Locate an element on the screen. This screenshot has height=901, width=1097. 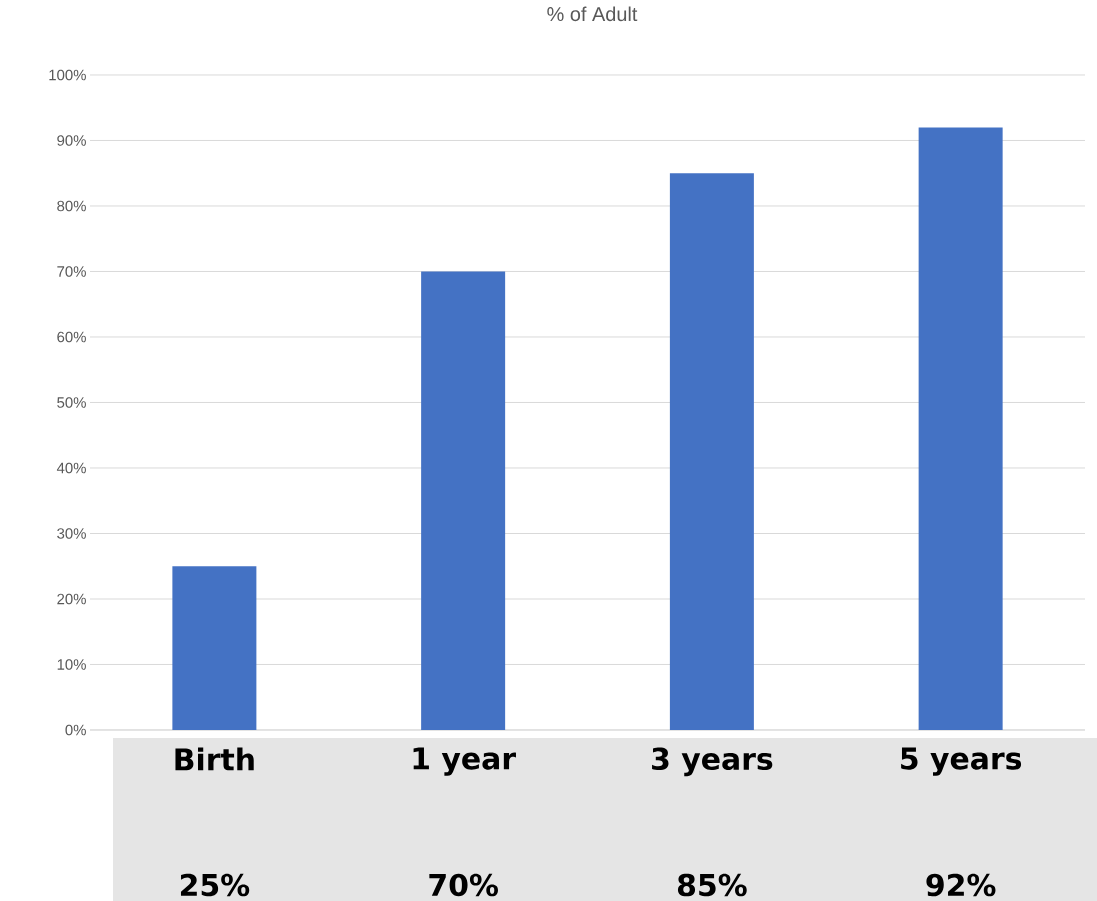
chart-title: % of Adult is located at coordinates (592, 14).